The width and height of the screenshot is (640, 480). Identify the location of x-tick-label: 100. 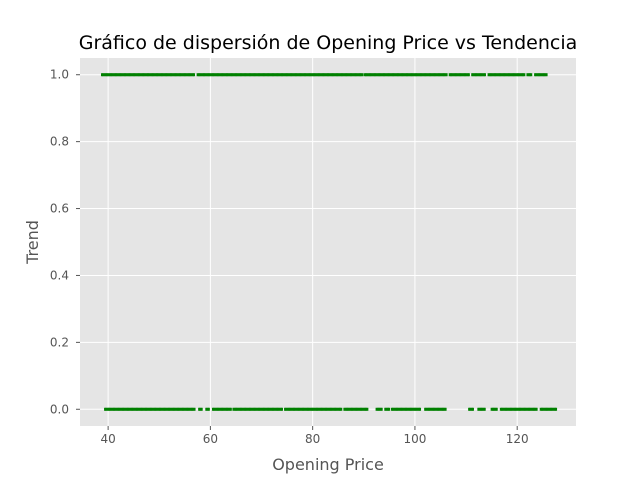
(414, 439).